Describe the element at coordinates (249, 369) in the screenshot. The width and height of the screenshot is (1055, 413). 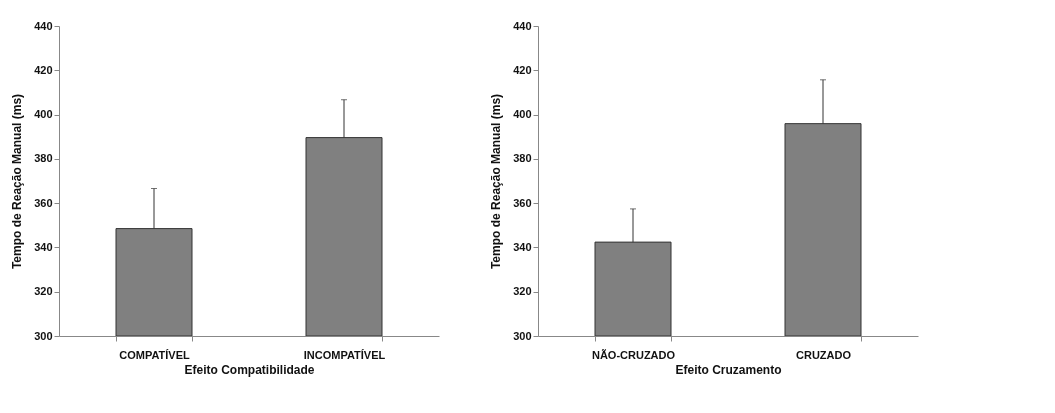
I see `x-axis-title: Efeito Compatibilidade` at that location.